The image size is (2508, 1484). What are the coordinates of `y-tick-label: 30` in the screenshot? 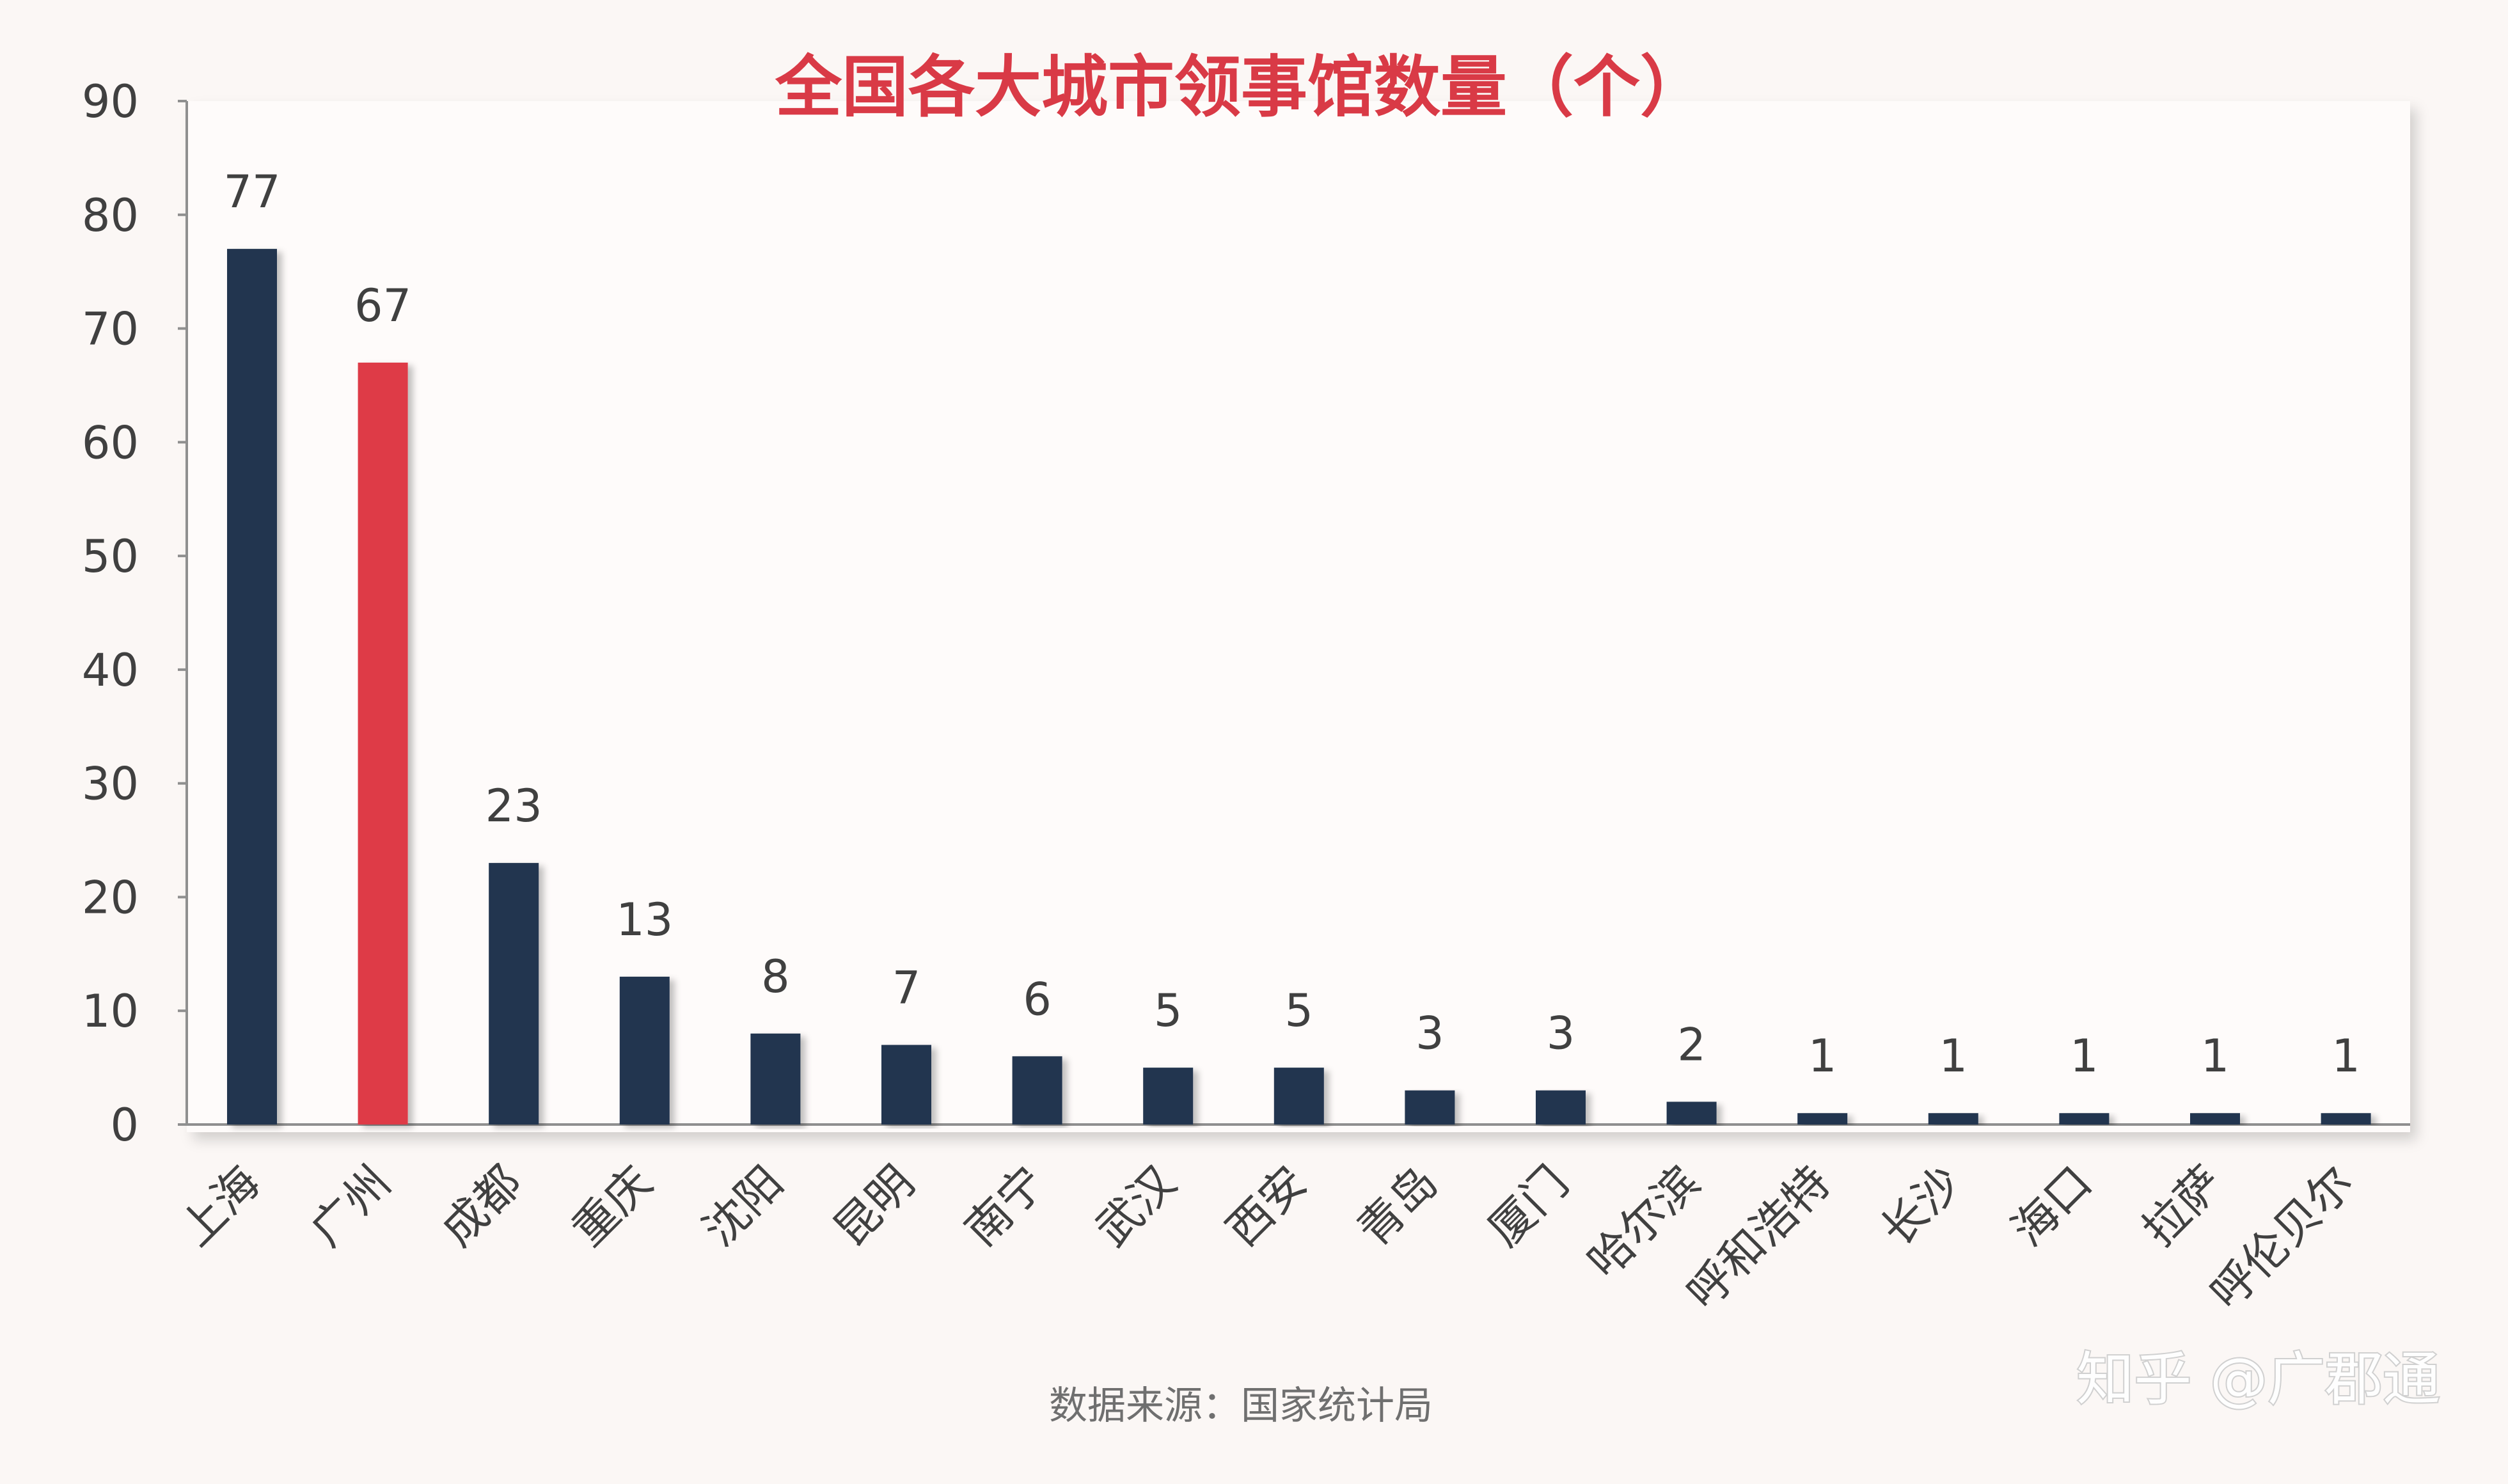 It's located at (110, 784).